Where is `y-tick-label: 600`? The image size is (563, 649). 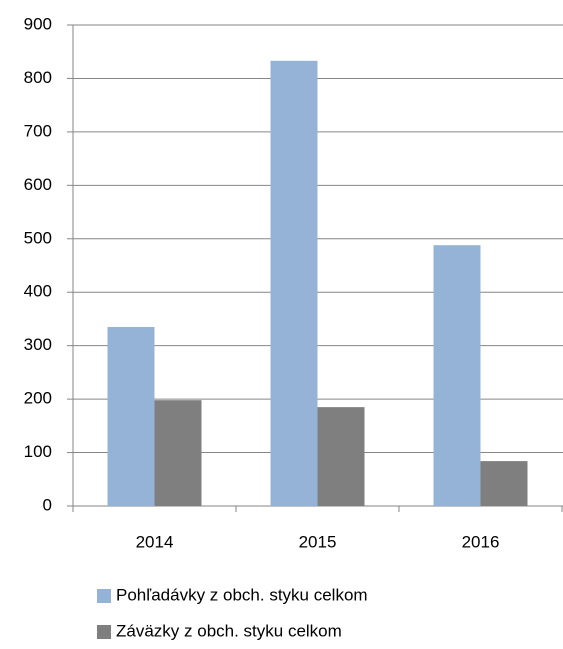 y-tick-label: 600 is located at coordinates (38, 184).